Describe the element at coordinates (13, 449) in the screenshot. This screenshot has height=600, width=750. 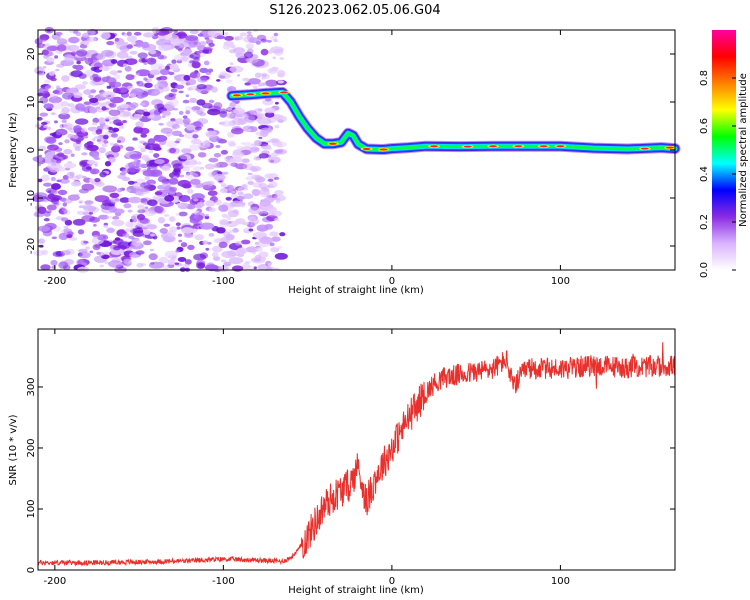
I see `snr-y-axis-label: SNR (10 * v/v)` at that location.